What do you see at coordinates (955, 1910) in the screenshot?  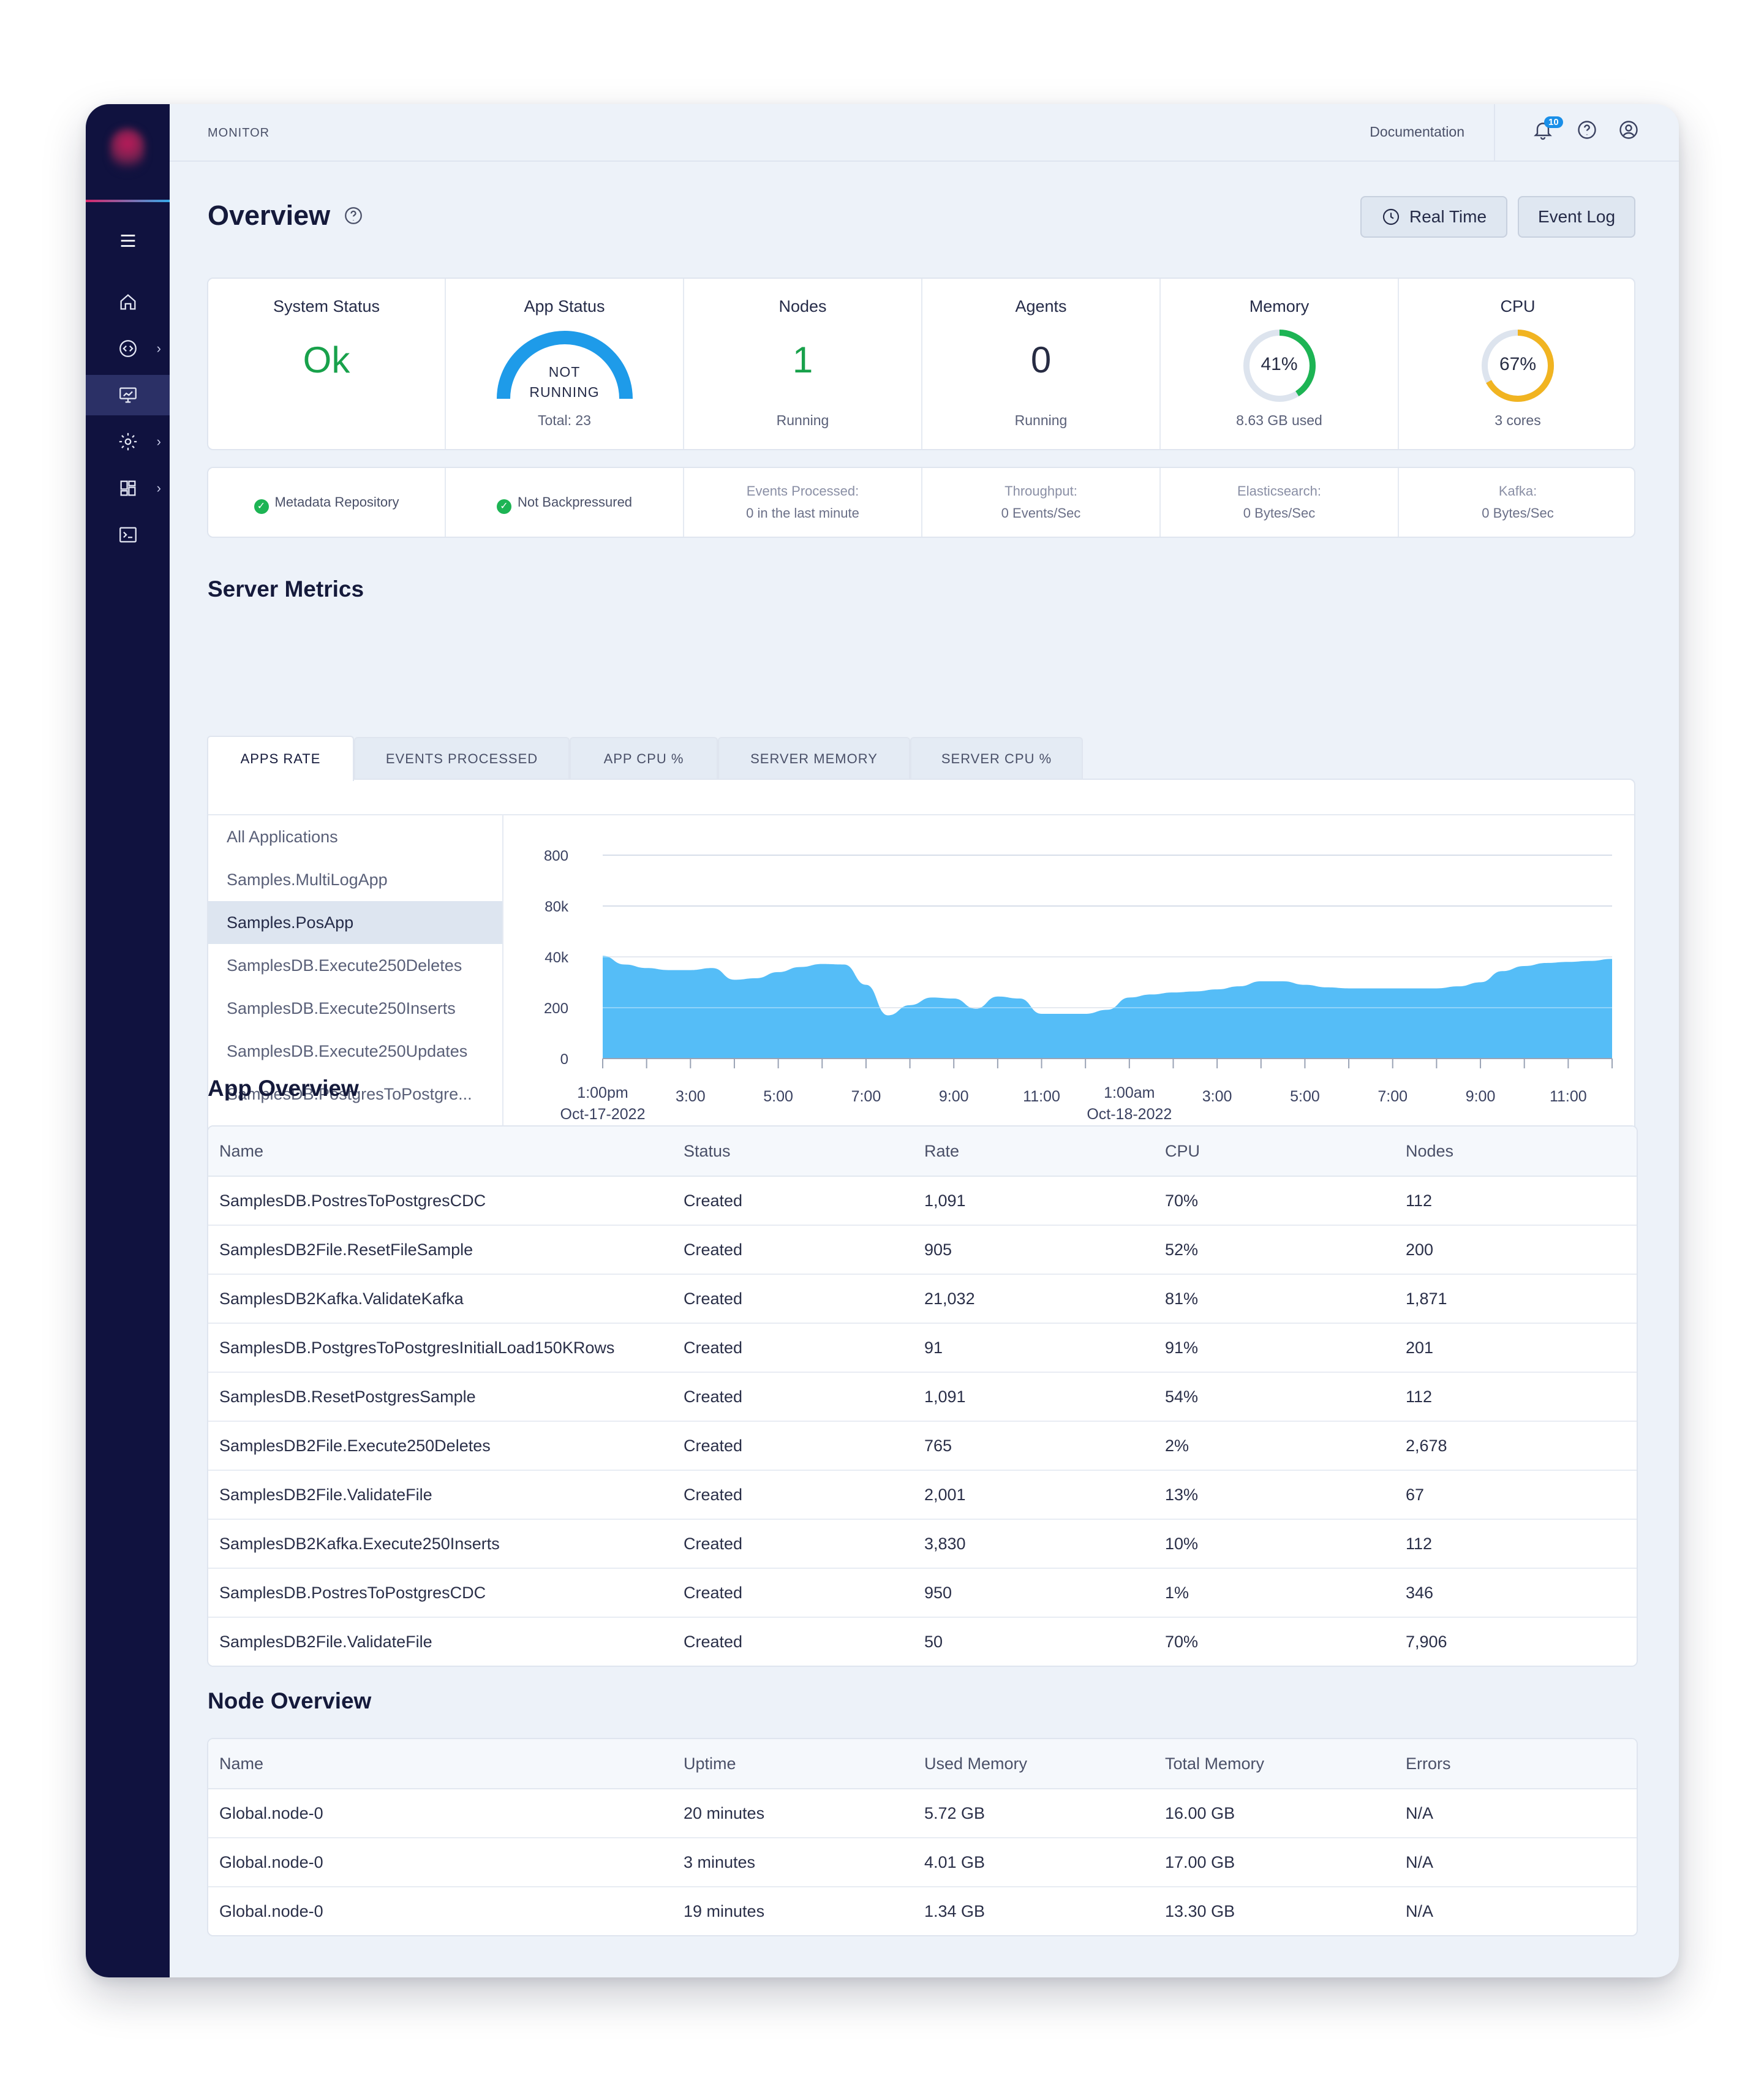 I see `table-cell: 1.34 GB` at bounding box center [955, 1910].